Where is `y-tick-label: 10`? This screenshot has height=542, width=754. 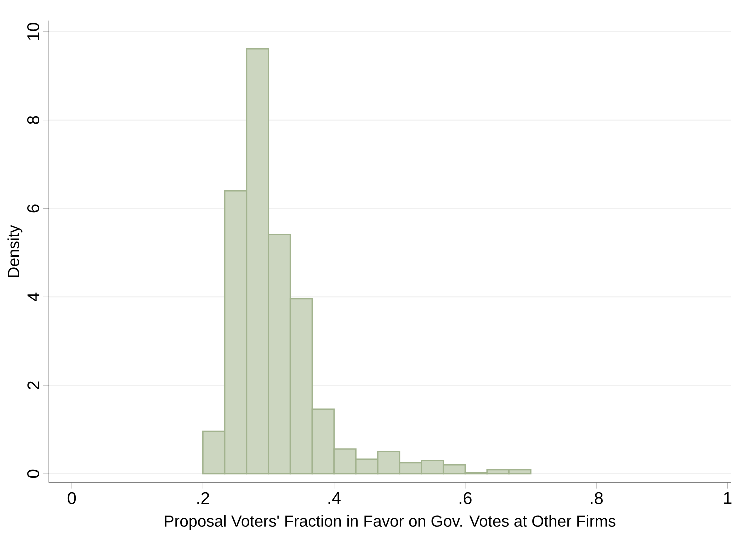 y-tick-label: 10 is located at coordinates (33, 31).